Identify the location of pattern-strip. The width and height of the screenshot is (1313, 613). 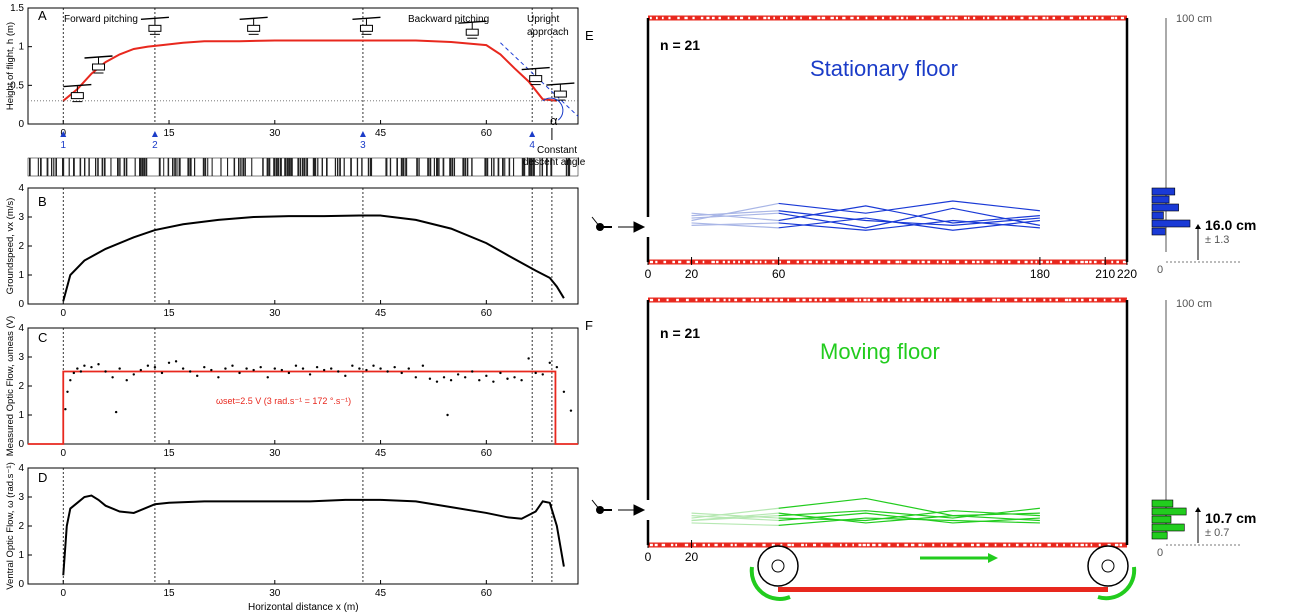
(887, 545).